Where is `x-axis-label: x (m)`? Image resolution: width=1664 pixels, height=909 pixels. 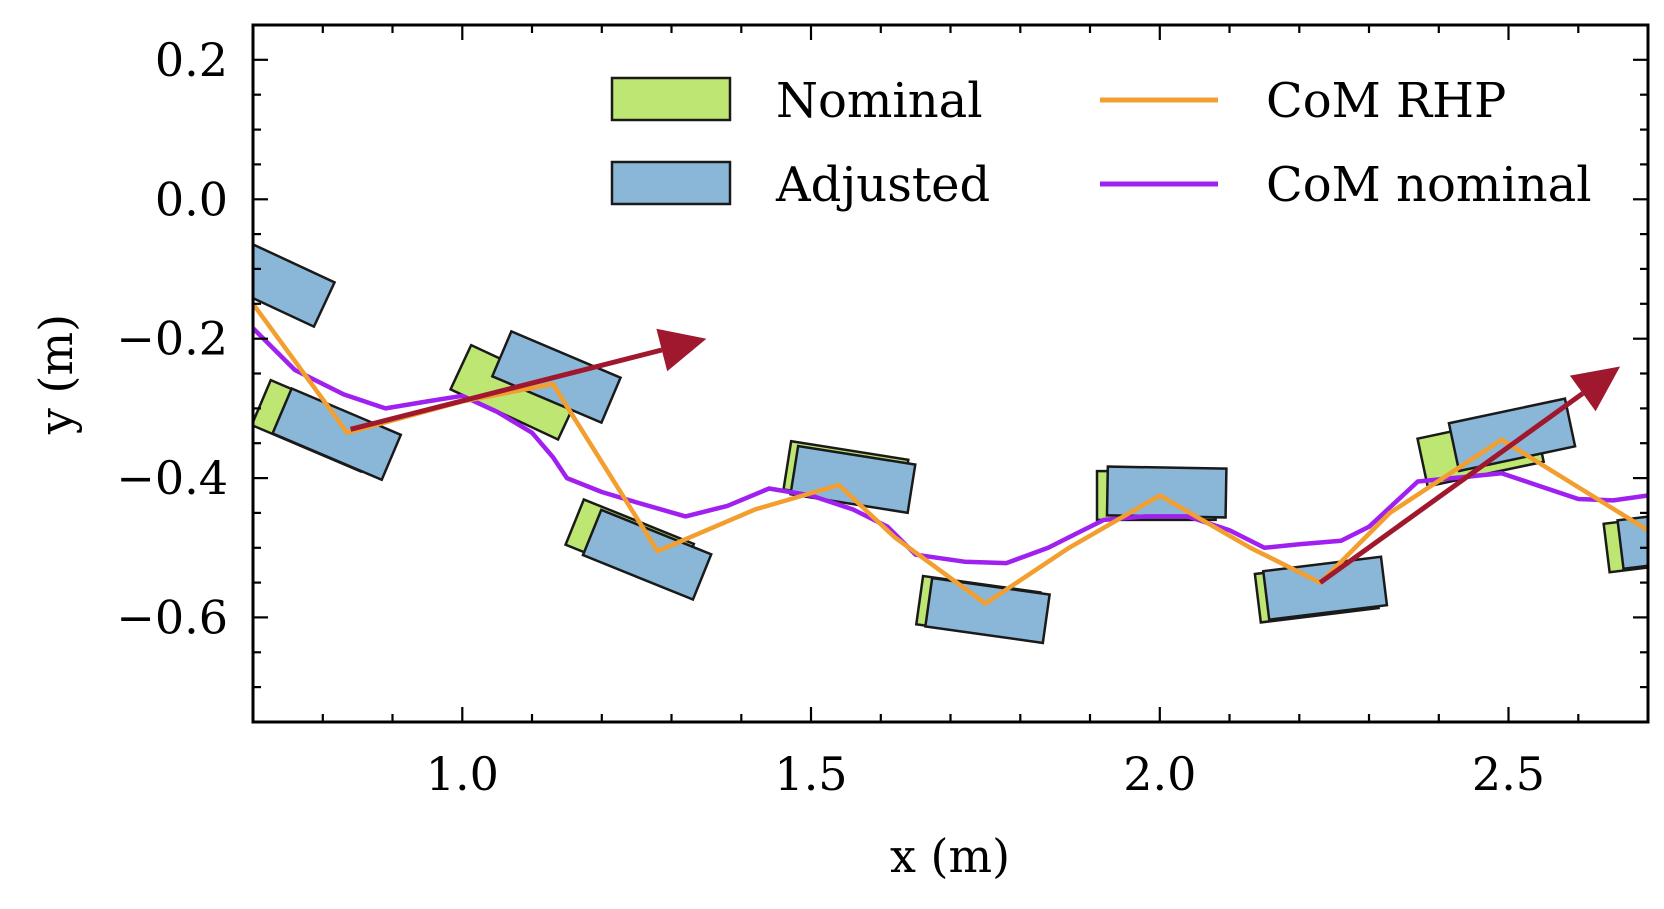
x-axis-label: x (m) is located at coordinates (950, 856).